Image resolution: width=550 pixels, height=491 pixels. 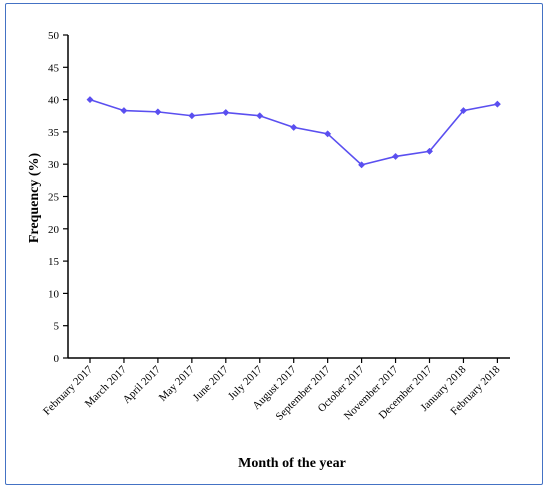 I want to click on y-tick-label: 45, so click(x=54, y=68).